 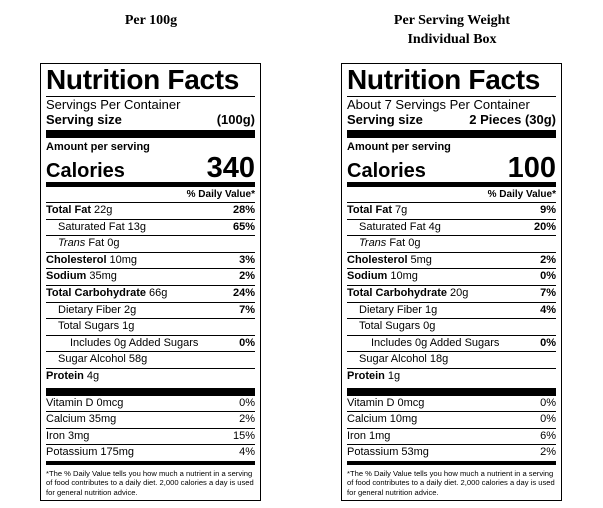 What do you see at coordinates (247, 276) in the screenshot?
I see `nutrient-dv: 2%` at bounding box center [247, 276].